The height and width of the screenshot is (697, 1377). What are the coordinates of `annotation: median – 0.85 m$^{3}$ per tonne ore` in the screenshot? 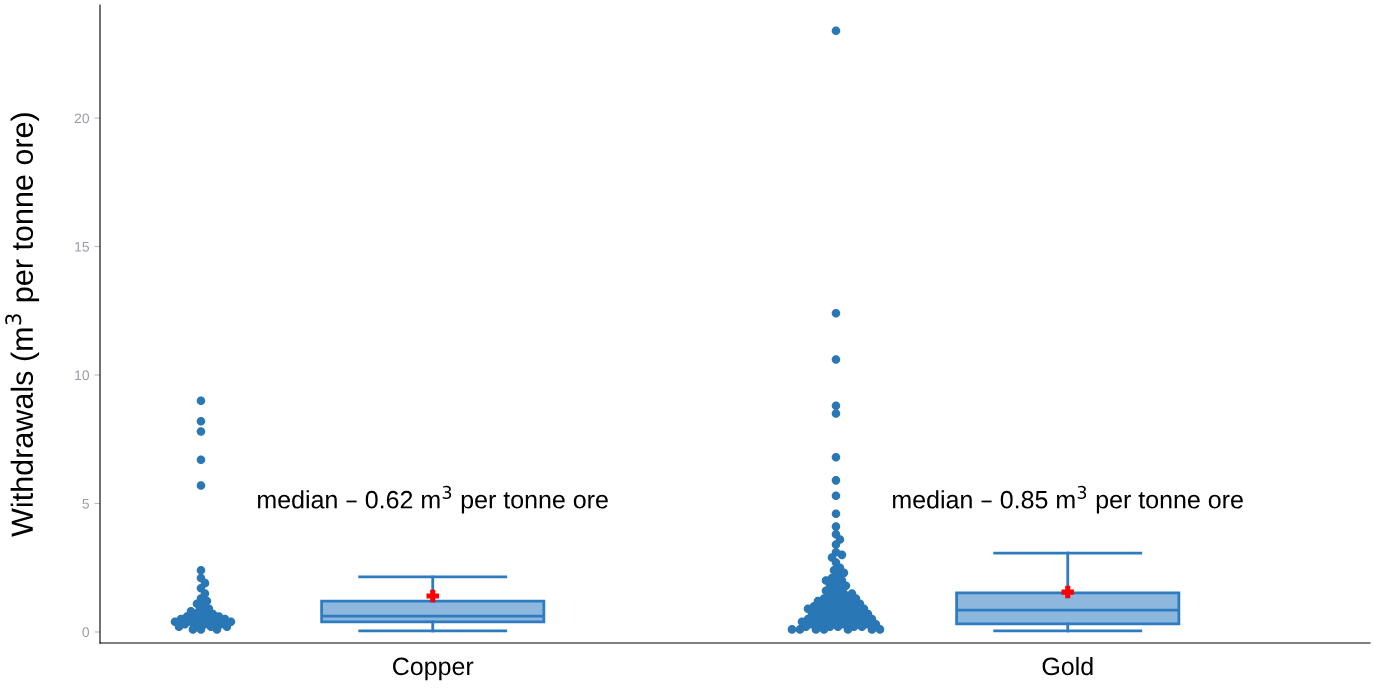 It's located at (1068, 499).